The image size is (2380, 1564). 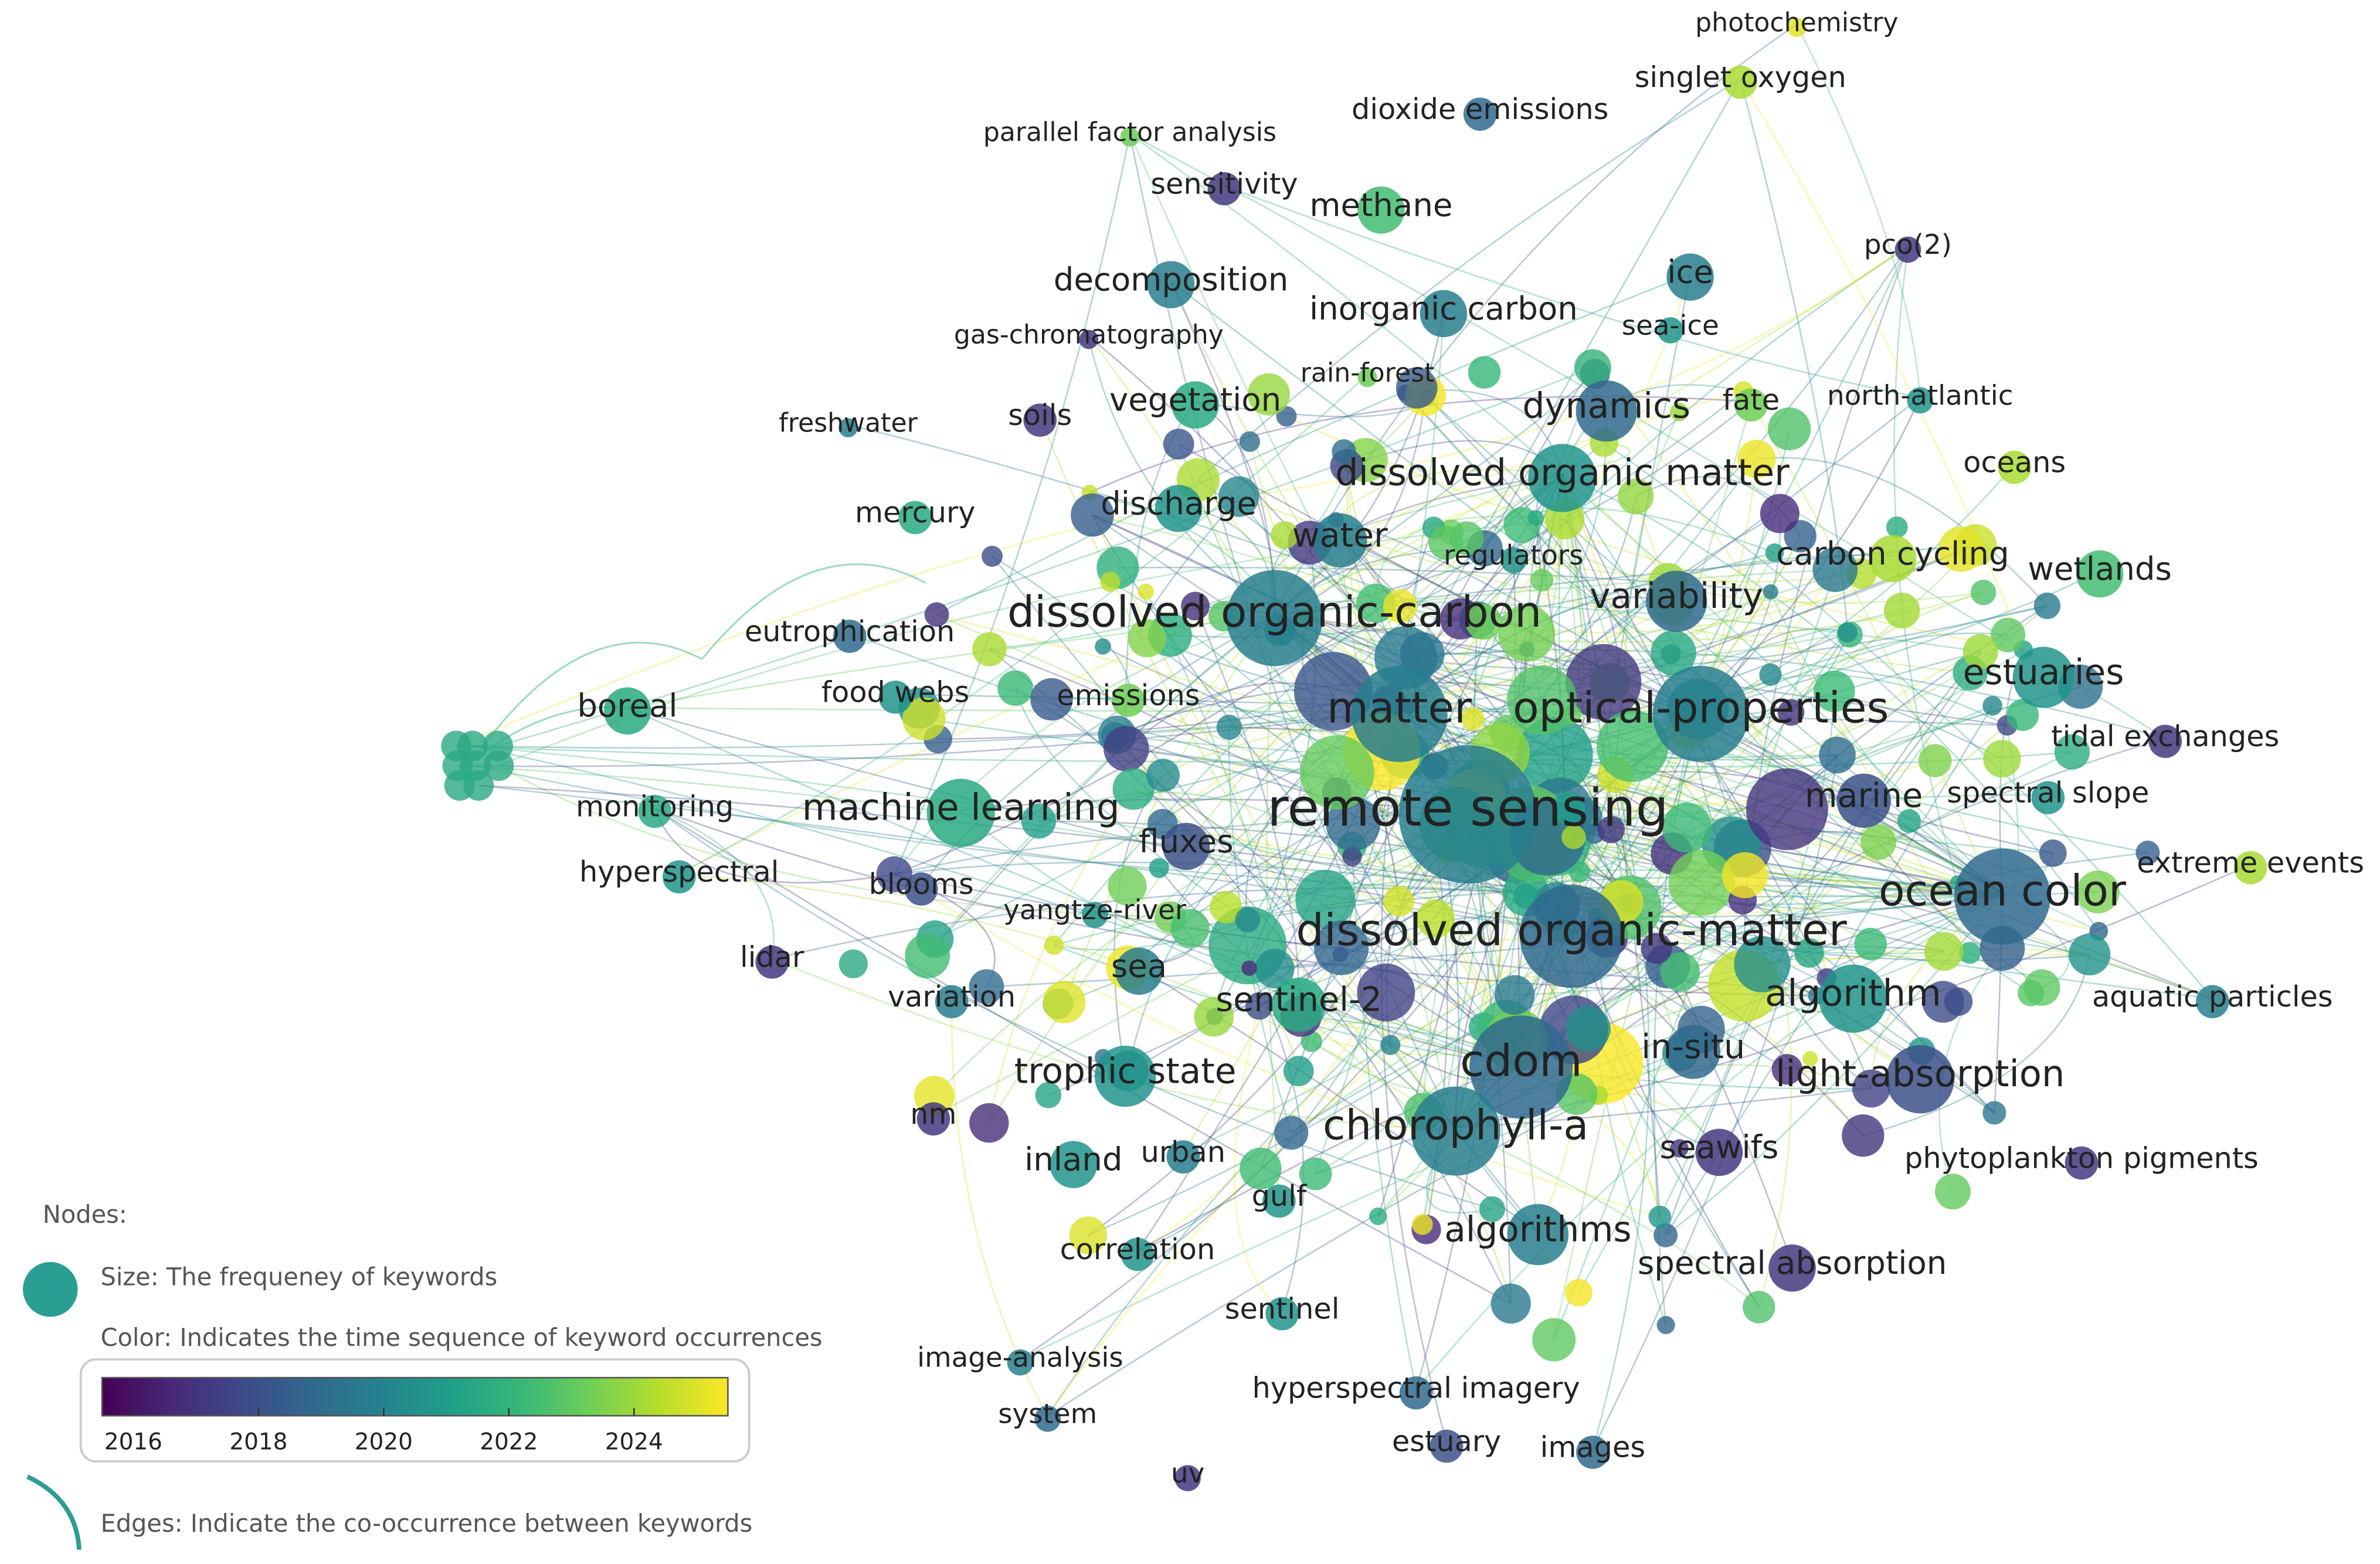 What do you see at coordinates (1380, 204) in the screenshot?
I see `keyword-label: methane` at bounding box center [1380, 204].